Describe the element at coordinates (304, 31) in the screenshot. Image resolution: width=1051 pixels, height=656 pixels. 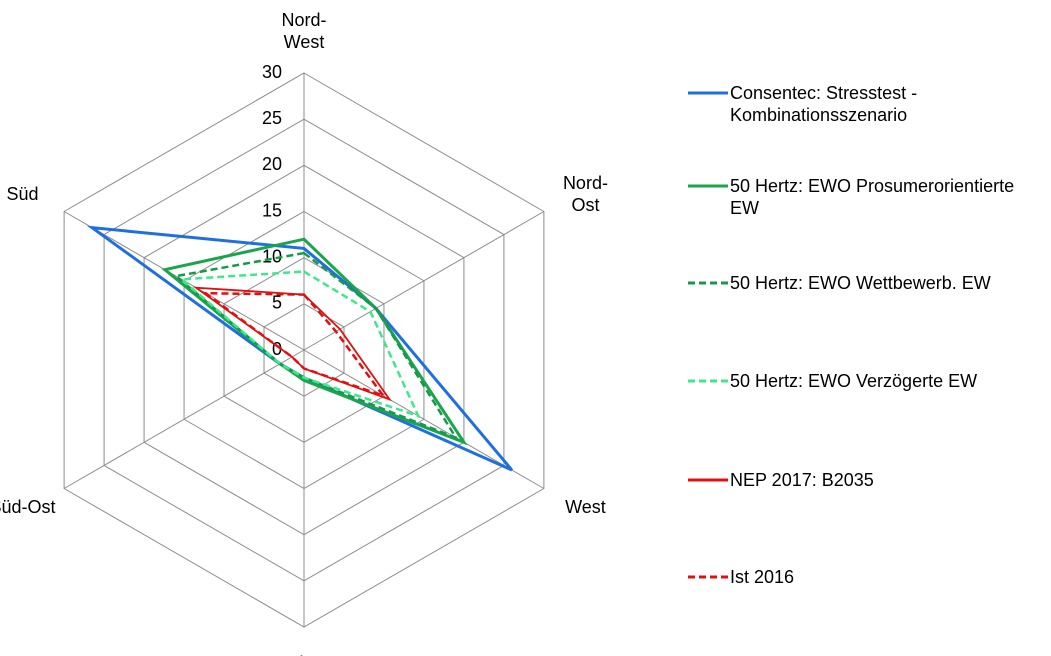
I see `axis-label: Nord-West` at that location.